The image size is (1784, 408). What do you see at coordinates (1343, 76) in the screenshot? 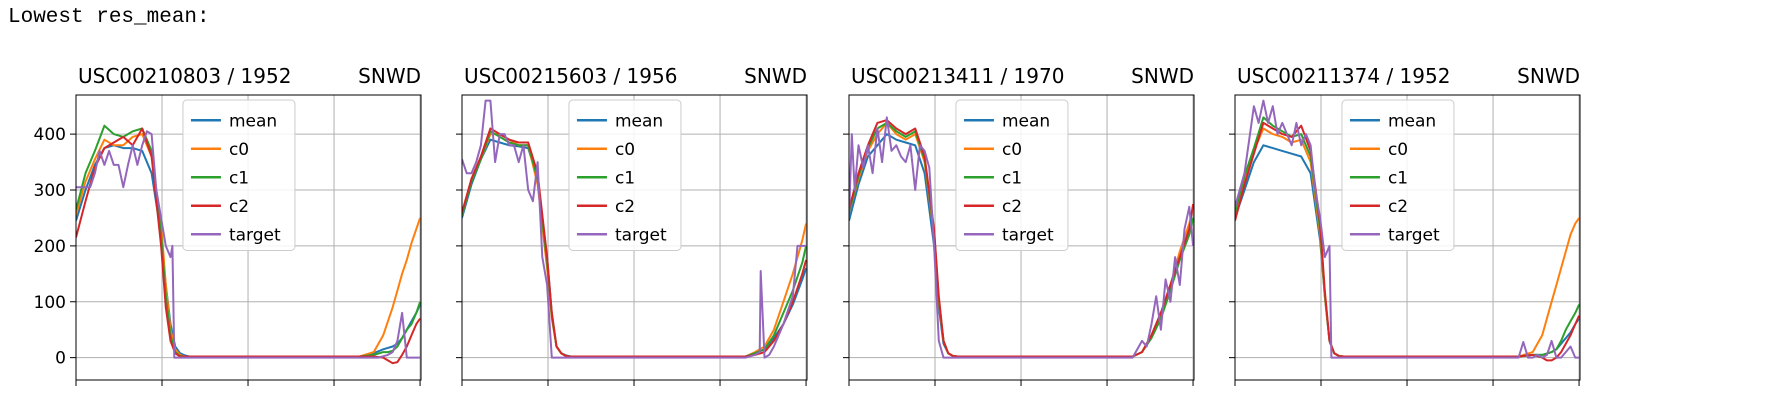
I see `chart-title: USC00211374 / 1952` at bounding box center [1343, 76].